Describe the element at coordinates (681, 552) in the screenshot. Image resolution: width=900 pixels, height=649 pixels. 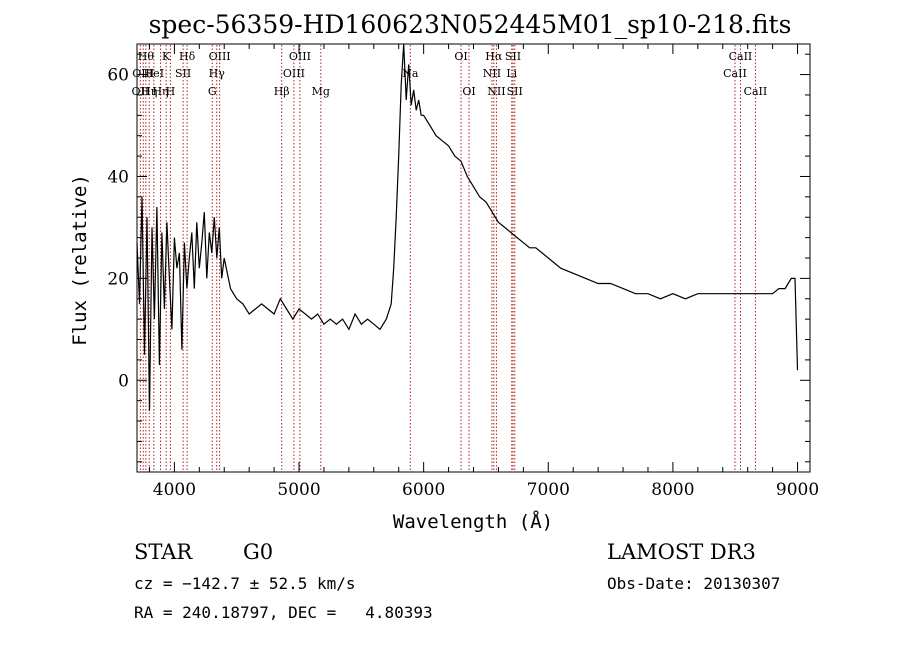
I see `survey-name: LAMOST DR3` at that location.